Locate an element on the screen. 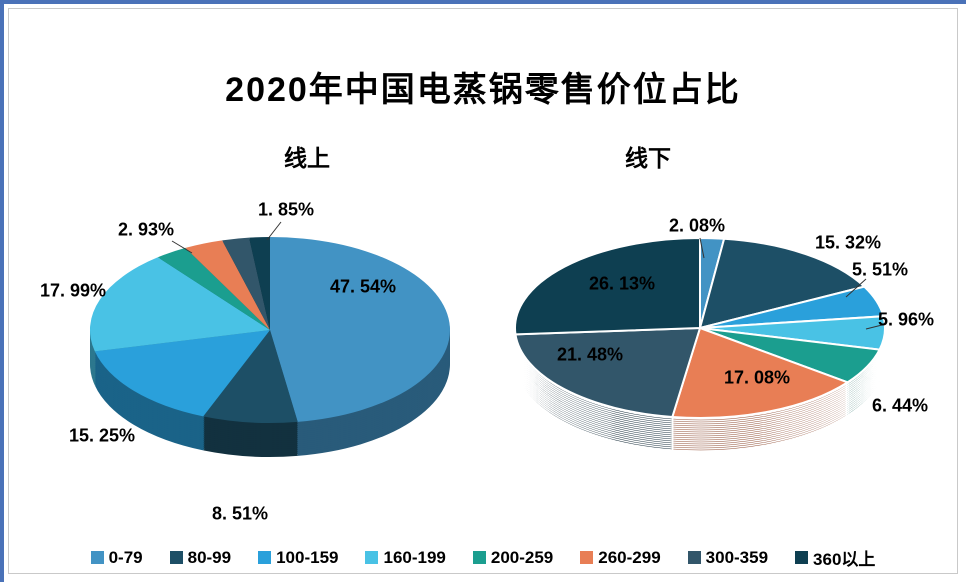 The height and width of the screenshot is (582, 966). legend-label: 80-99 is located at coordinates (209, 557).